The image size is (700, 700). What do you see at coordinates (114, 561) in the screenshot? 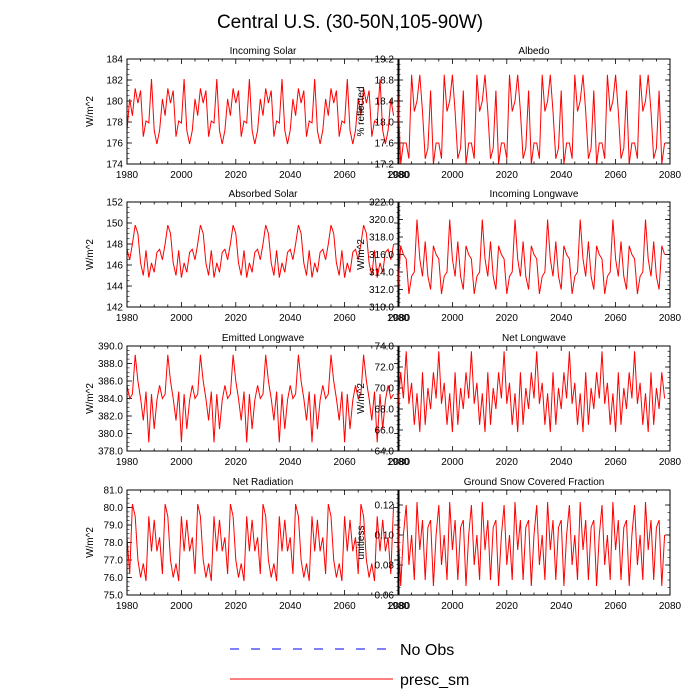
I see `y-tick-label: 77.0` at bounding box center [114, 561].